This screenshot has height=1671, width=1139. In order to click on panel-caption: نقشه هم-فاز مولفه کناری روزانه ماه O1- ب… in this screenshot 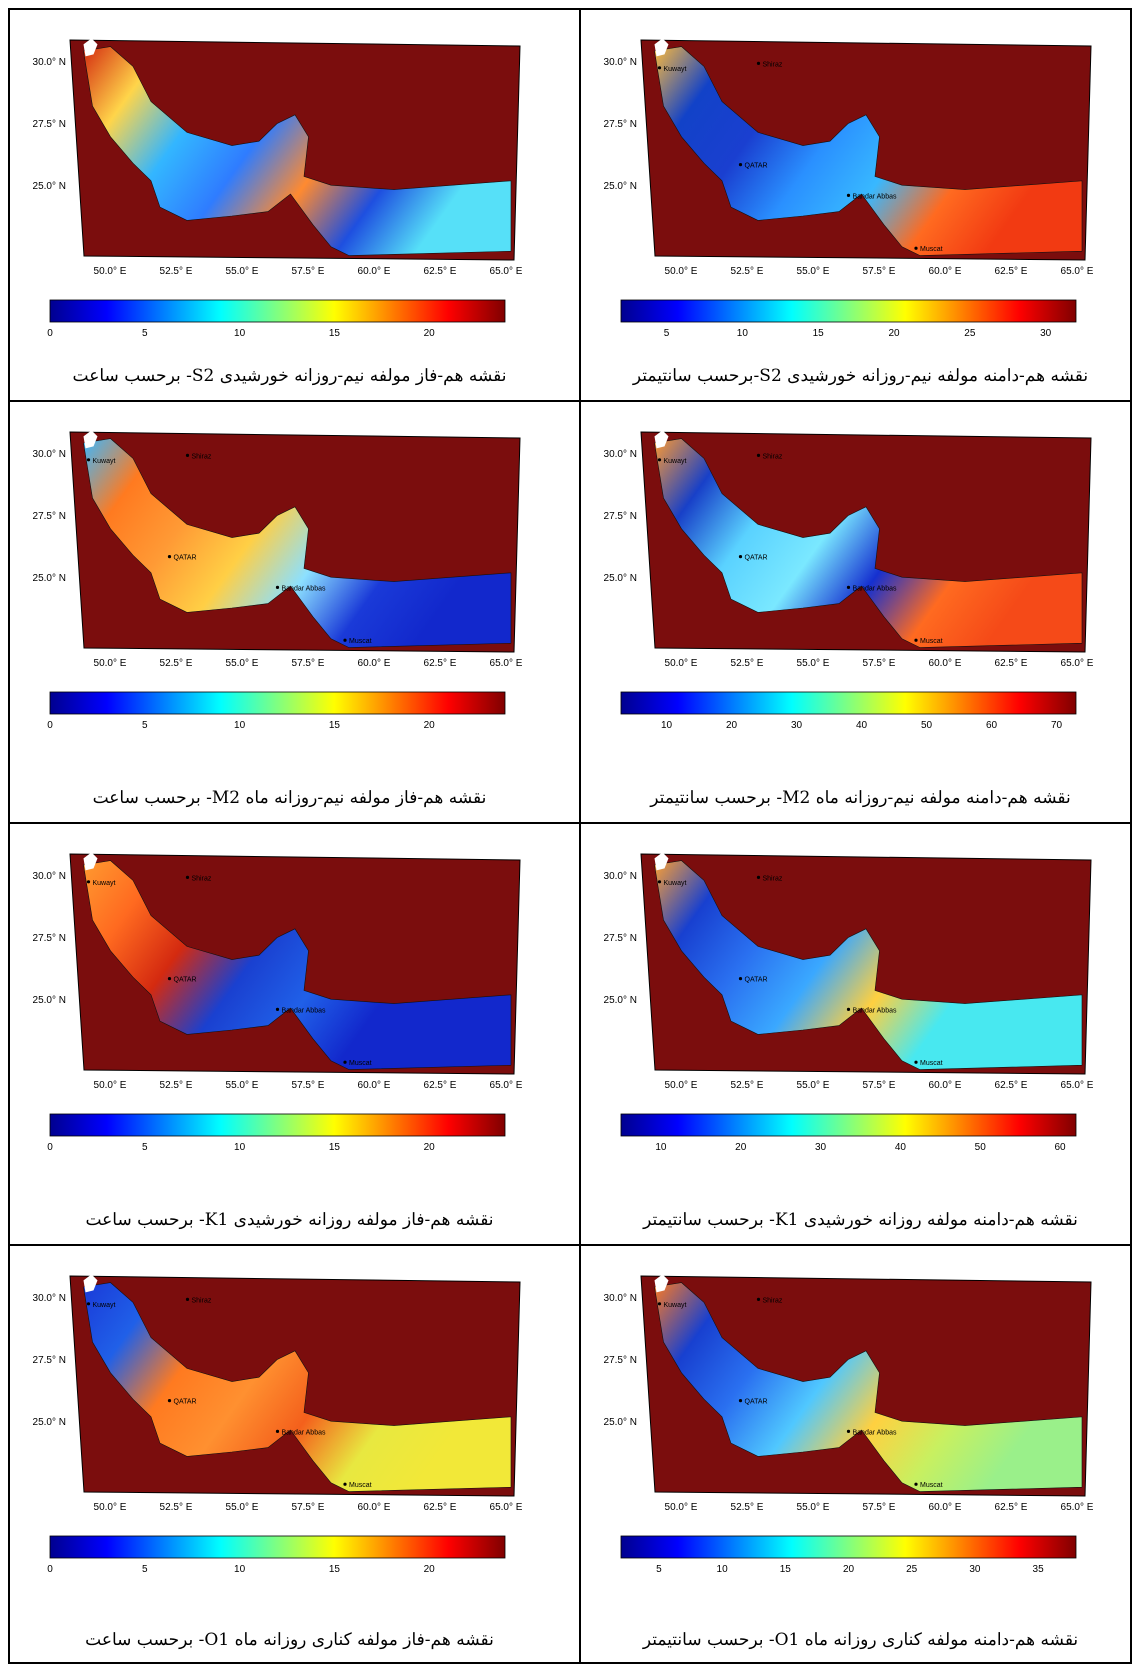, I will do `click(289, 1640)`.